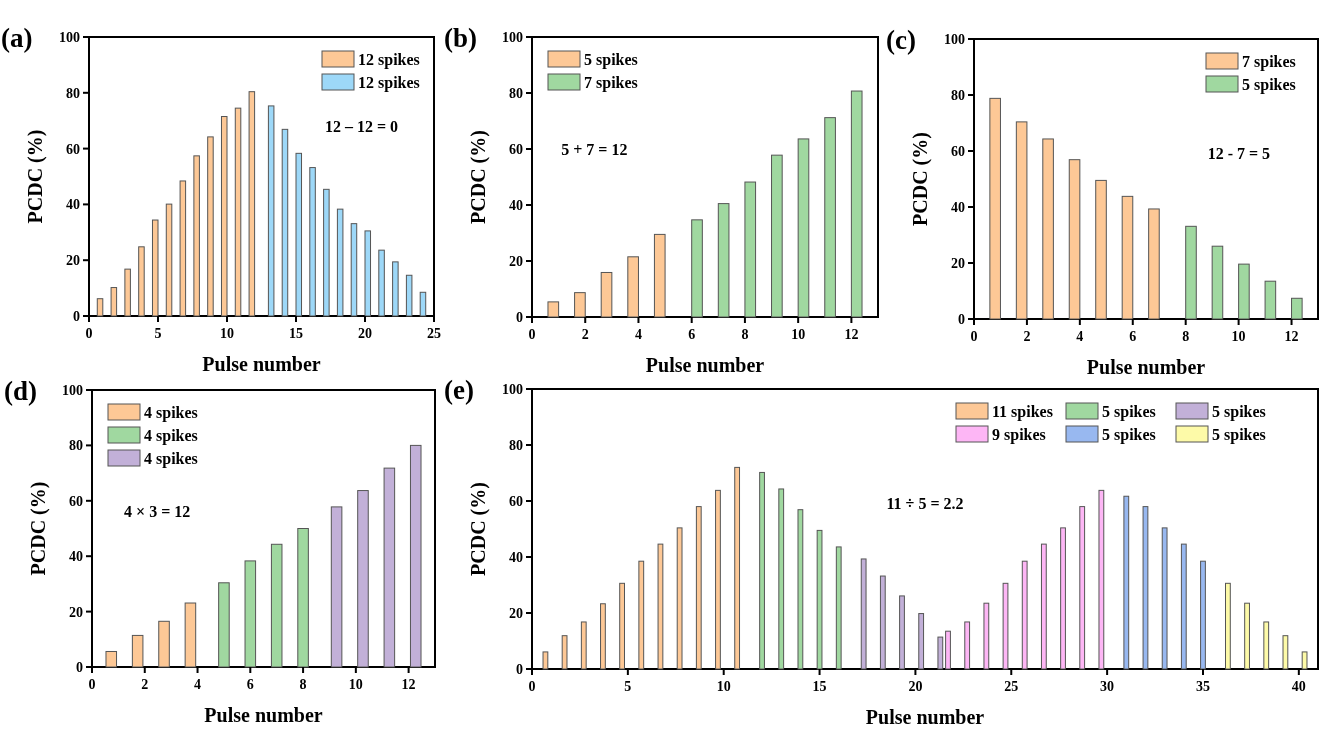  I want to click on legend-label: 12 spikes, so click(389, 60).